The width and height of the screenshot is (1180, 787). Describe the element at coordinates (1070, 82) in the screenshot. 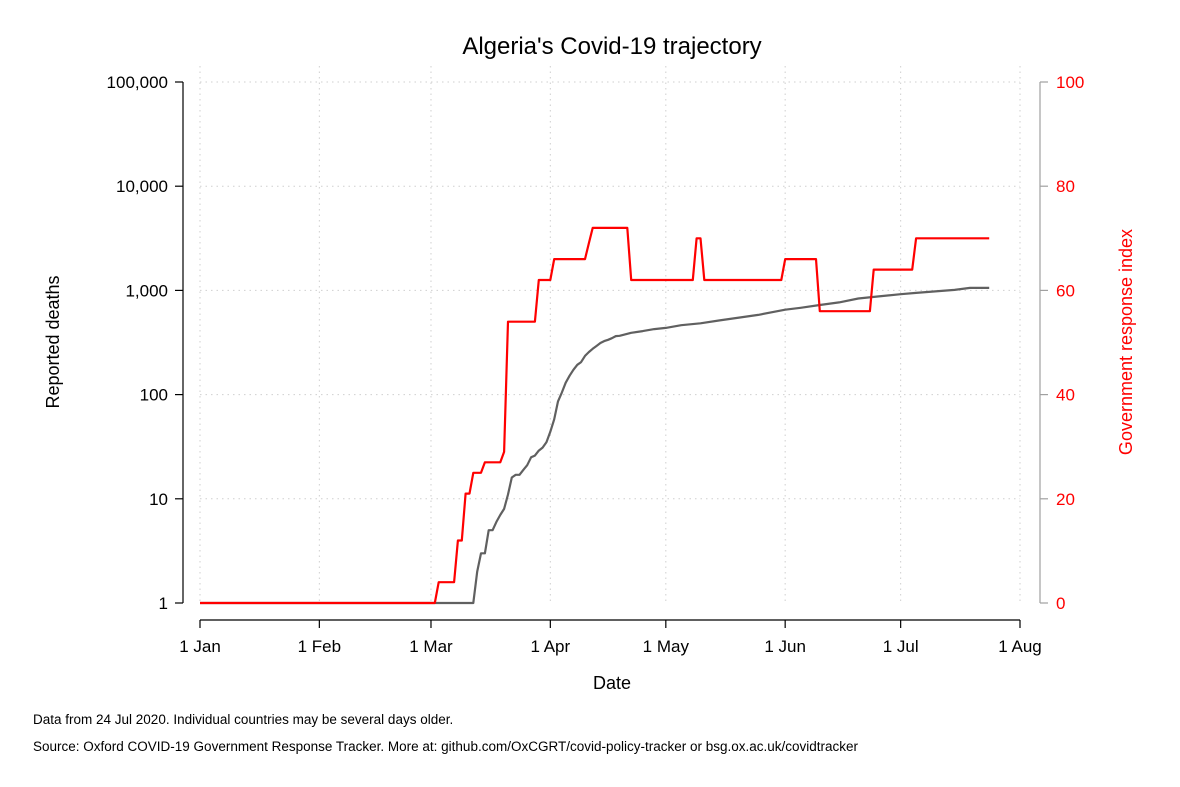

I see `y-tick-label-right: 100` at that location.